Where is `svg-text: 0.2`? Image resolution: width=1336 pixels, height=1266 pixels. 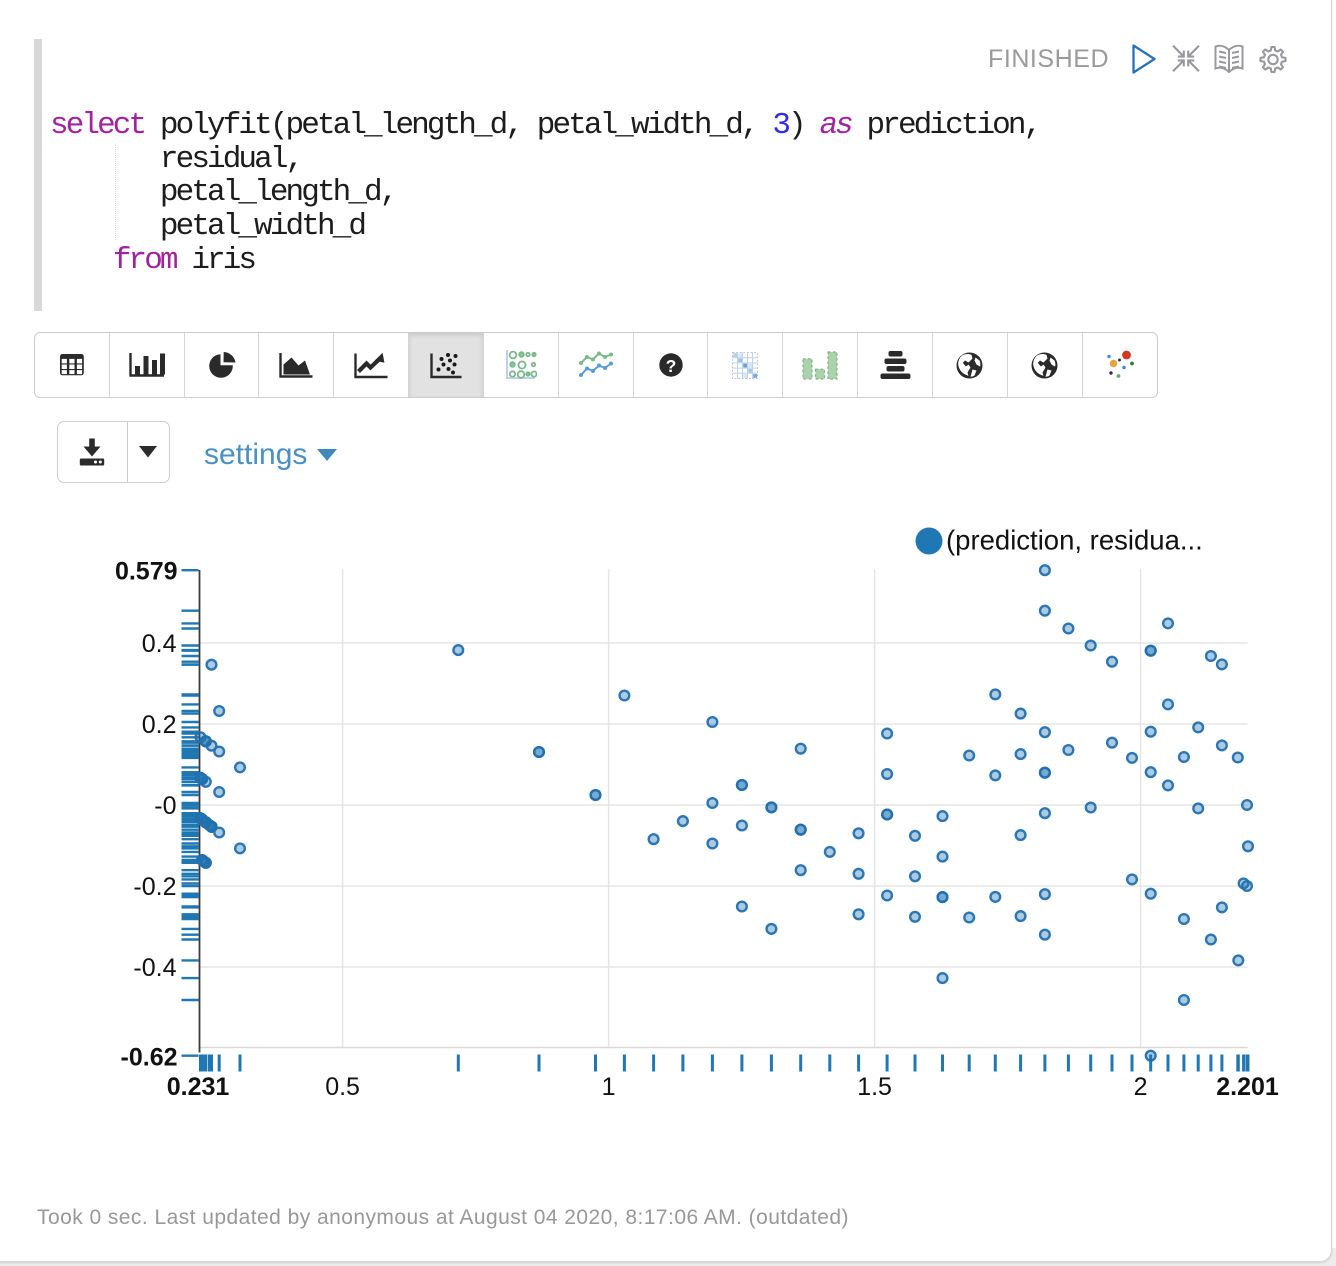
svg-text: 0.2 is located at coordinates (159, 725).